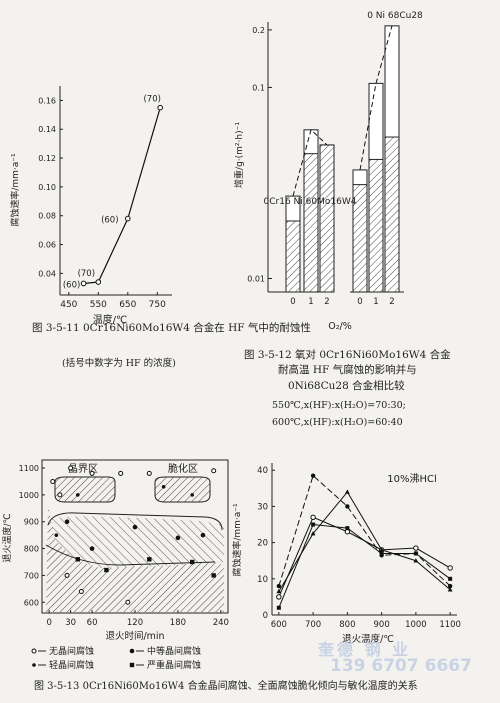 This screenshot has height=703, width=500. Describe the element at coordinates (197, 328) in the screenshot. I see `fig1-caption-text: 0Cr16Ni60Mo16W4 合金在 HF 气中的耐蚀性` at that location.